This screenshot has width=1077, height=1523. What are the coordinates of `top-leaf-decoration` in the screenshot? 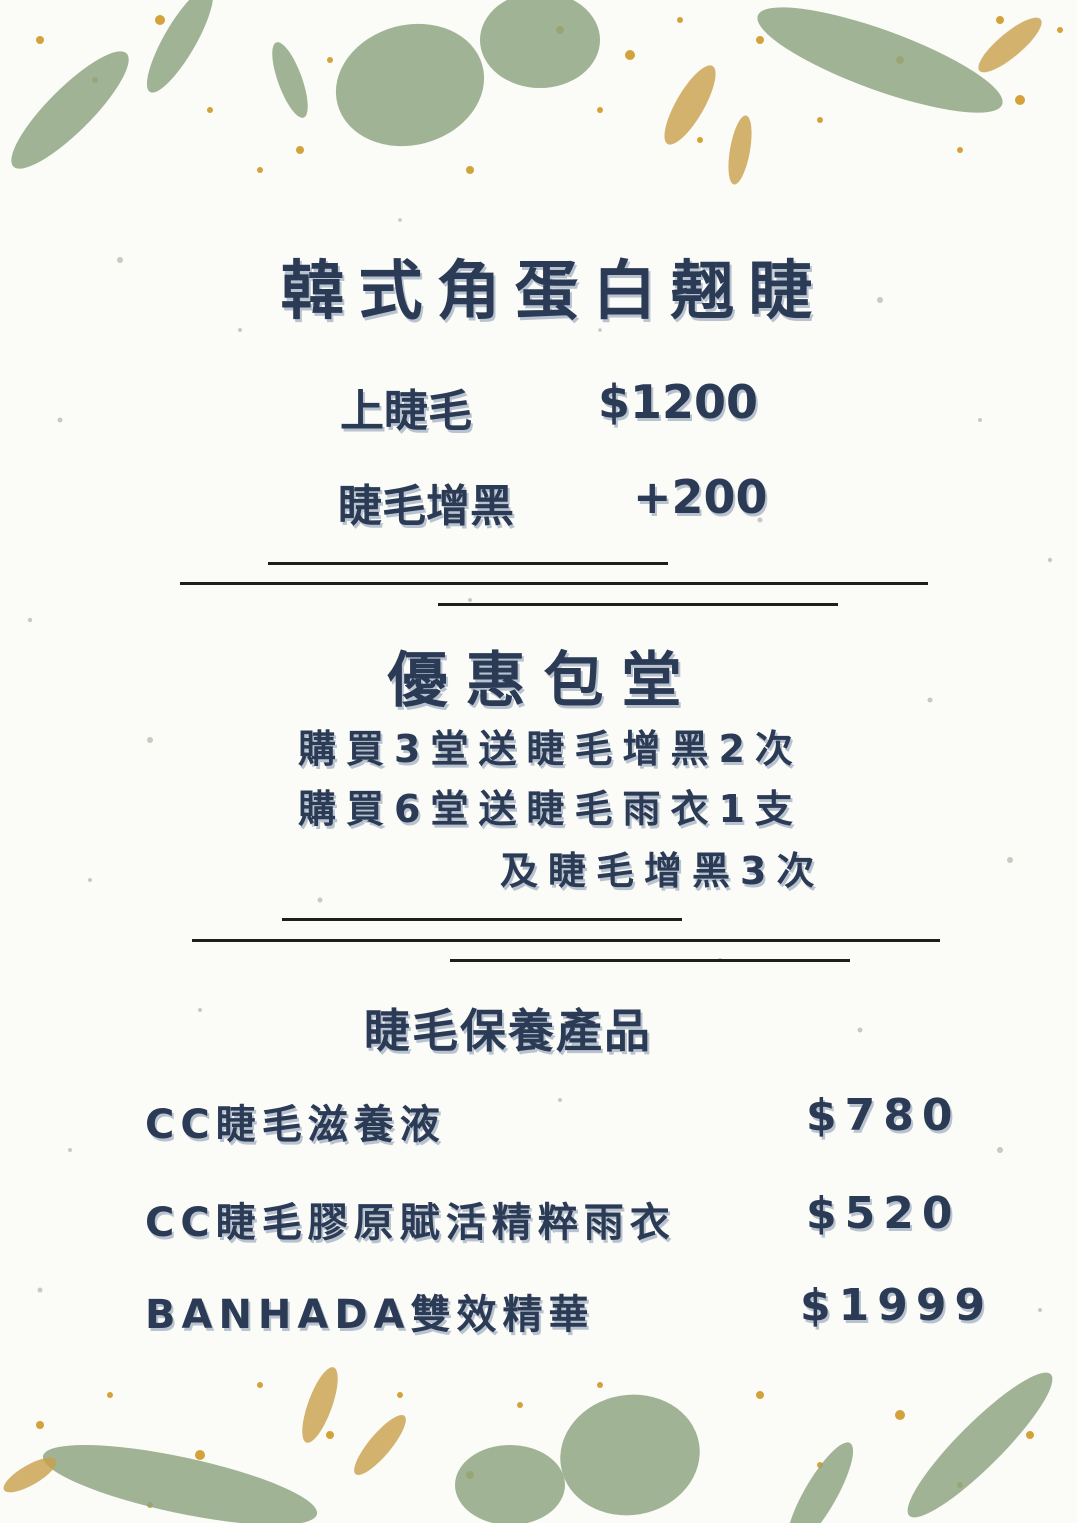 It's located at (537, 92).